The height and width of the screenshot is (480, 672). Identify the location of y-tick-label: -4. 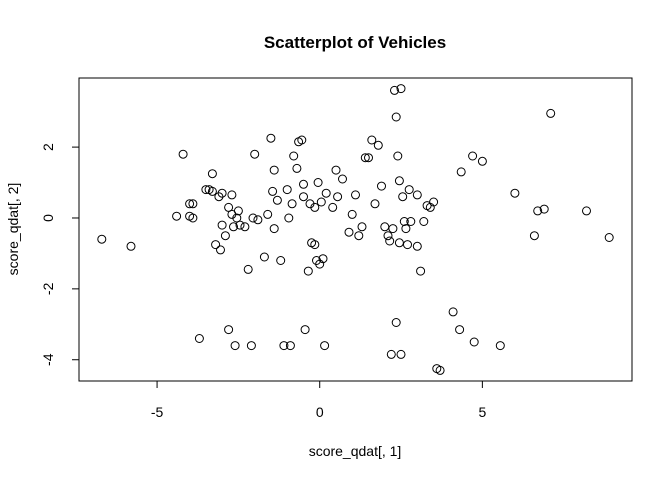
(48, 359).